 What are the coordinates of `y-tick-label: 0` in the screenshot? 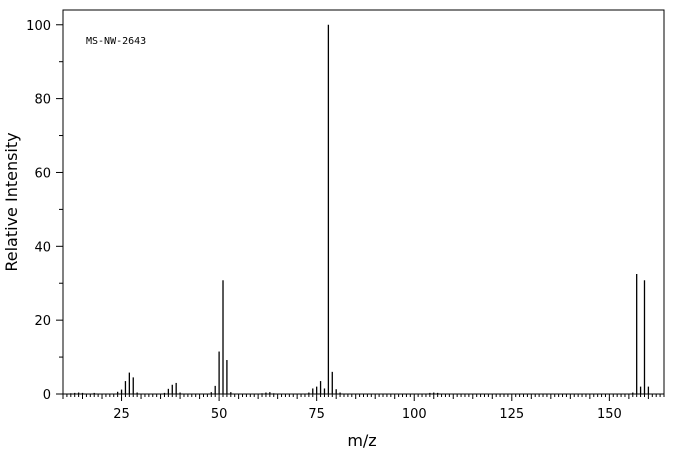 It's located at (47, 395).